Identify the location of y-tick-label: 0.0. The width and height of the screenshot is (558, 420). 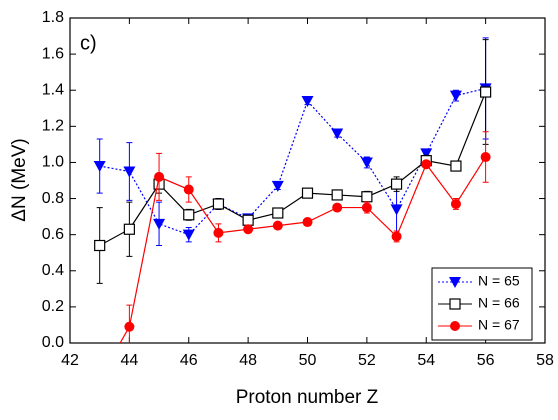
(53, 342).